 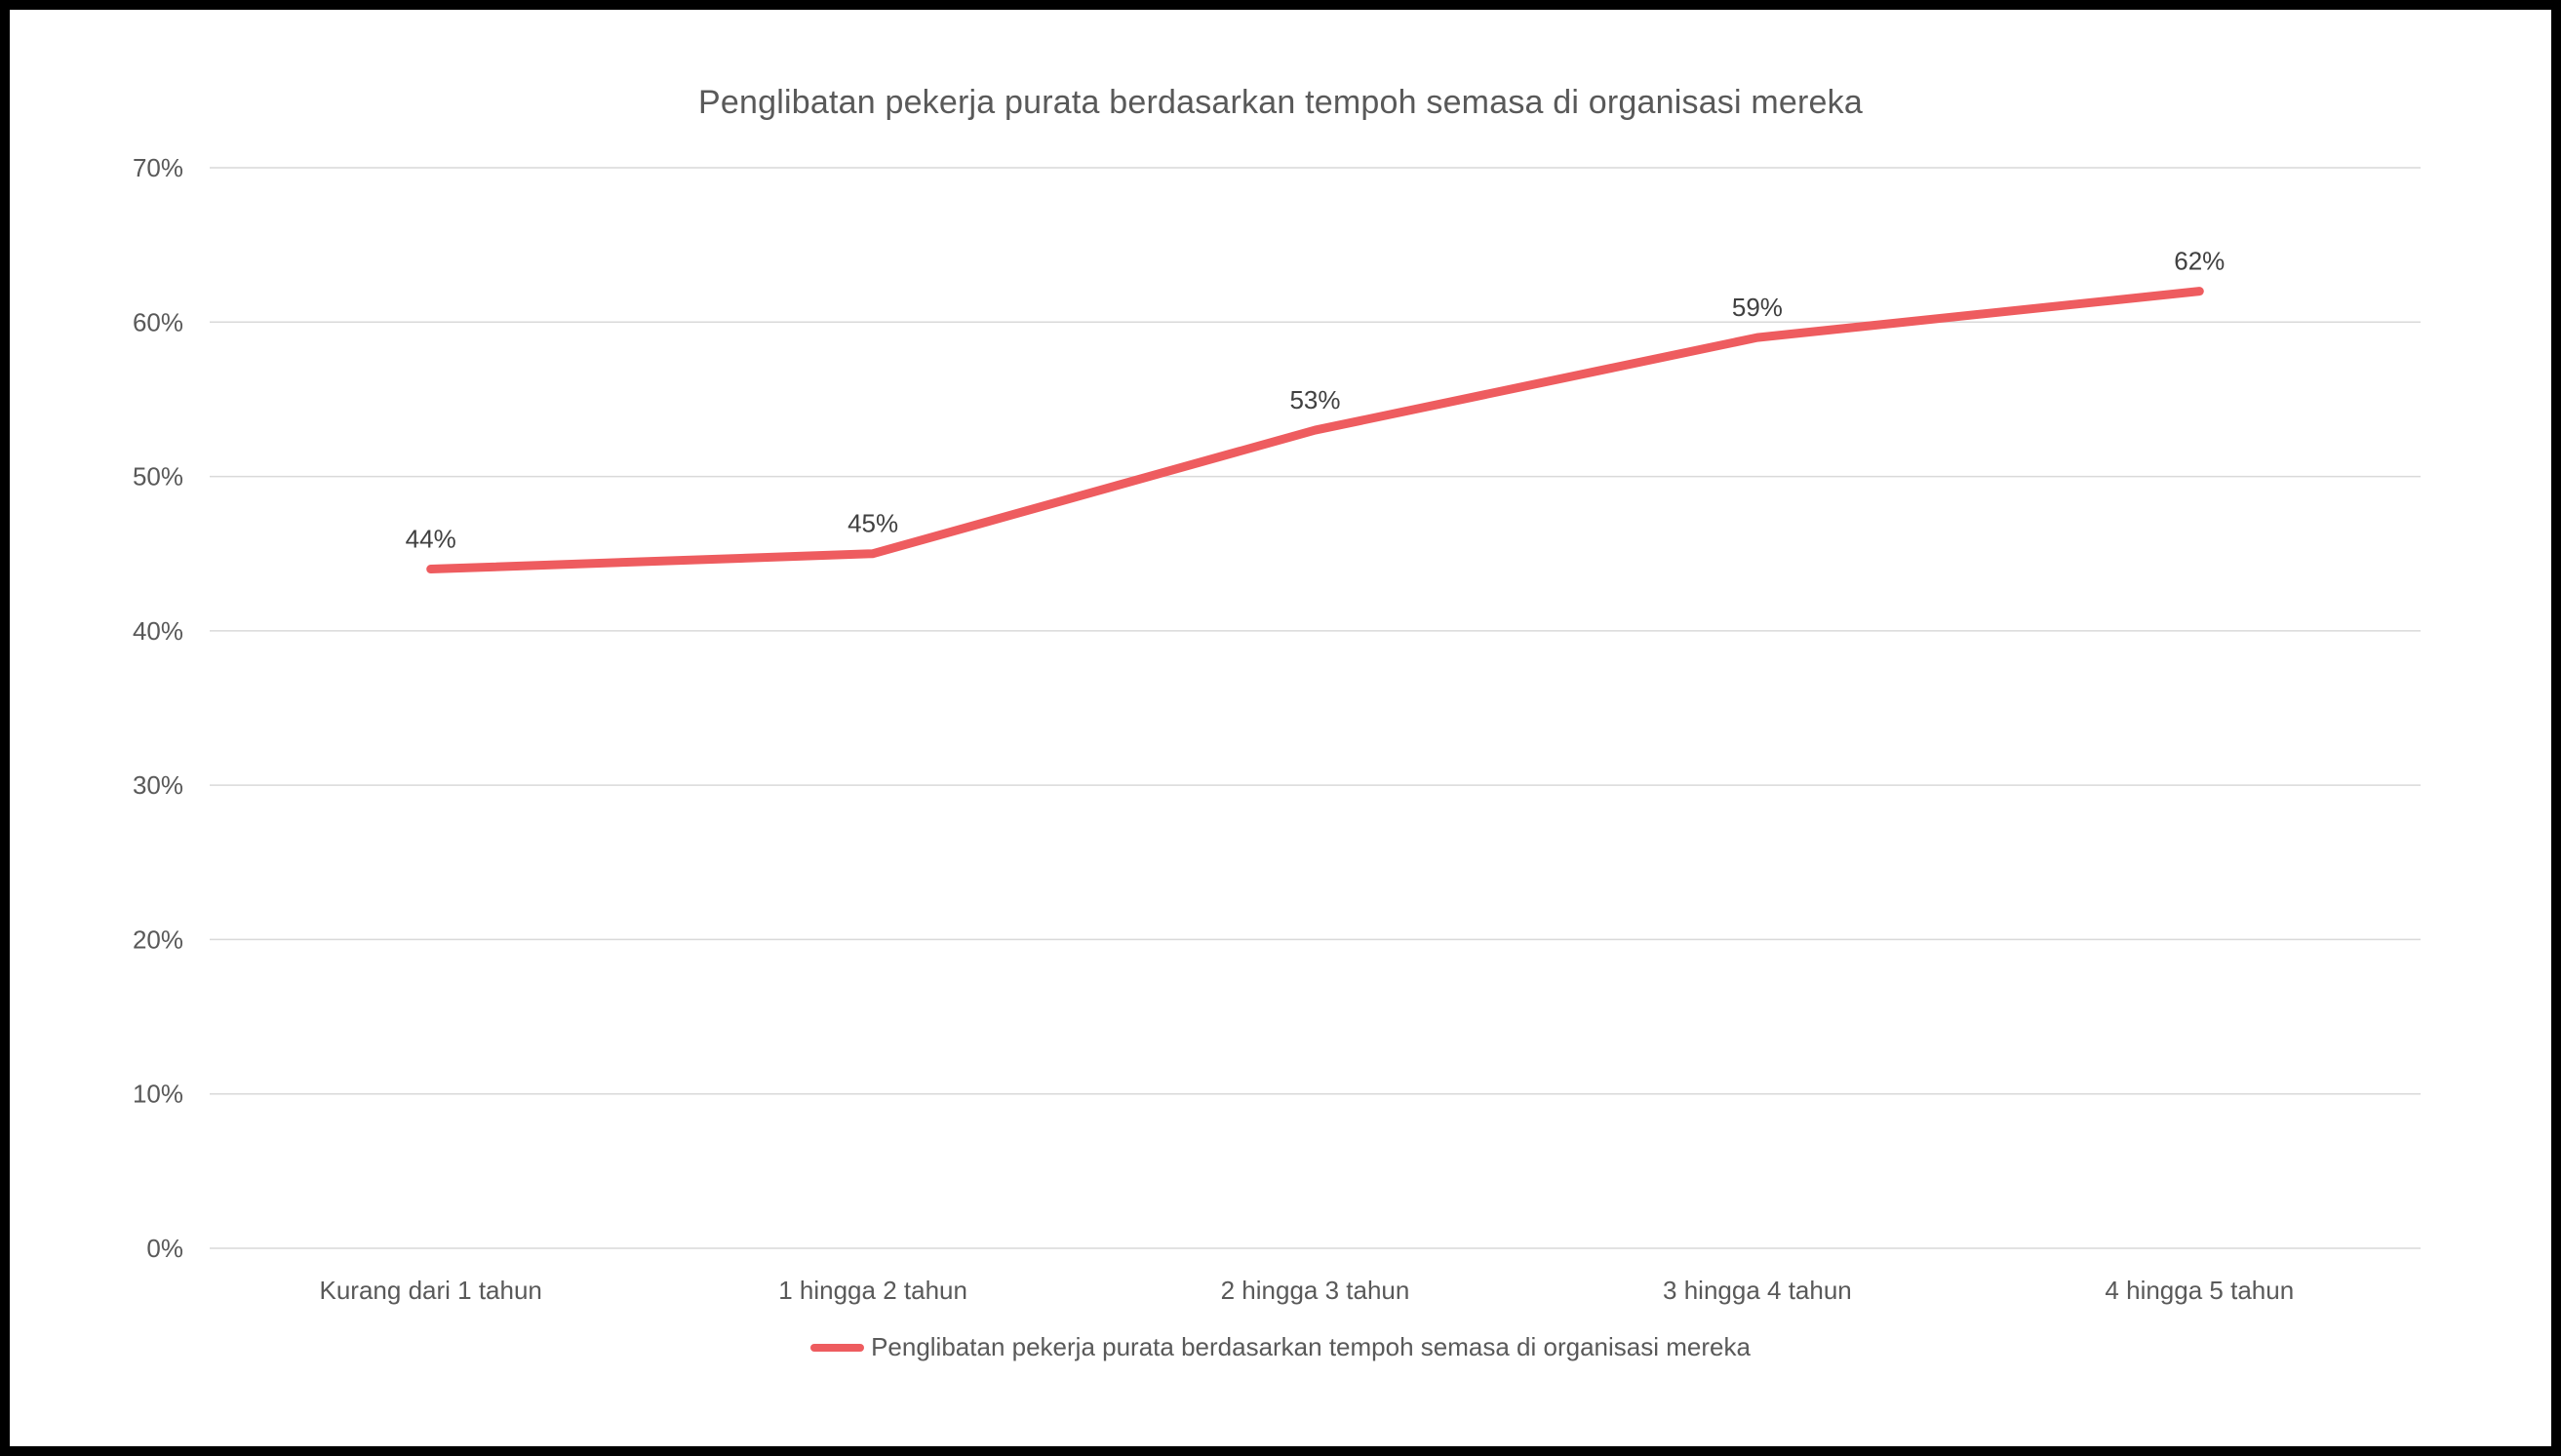 What do you see at coordinates (158, 167) in the screenshot?
I see `y-axis-tick-label: 70%` at bounding box center [158, 167].